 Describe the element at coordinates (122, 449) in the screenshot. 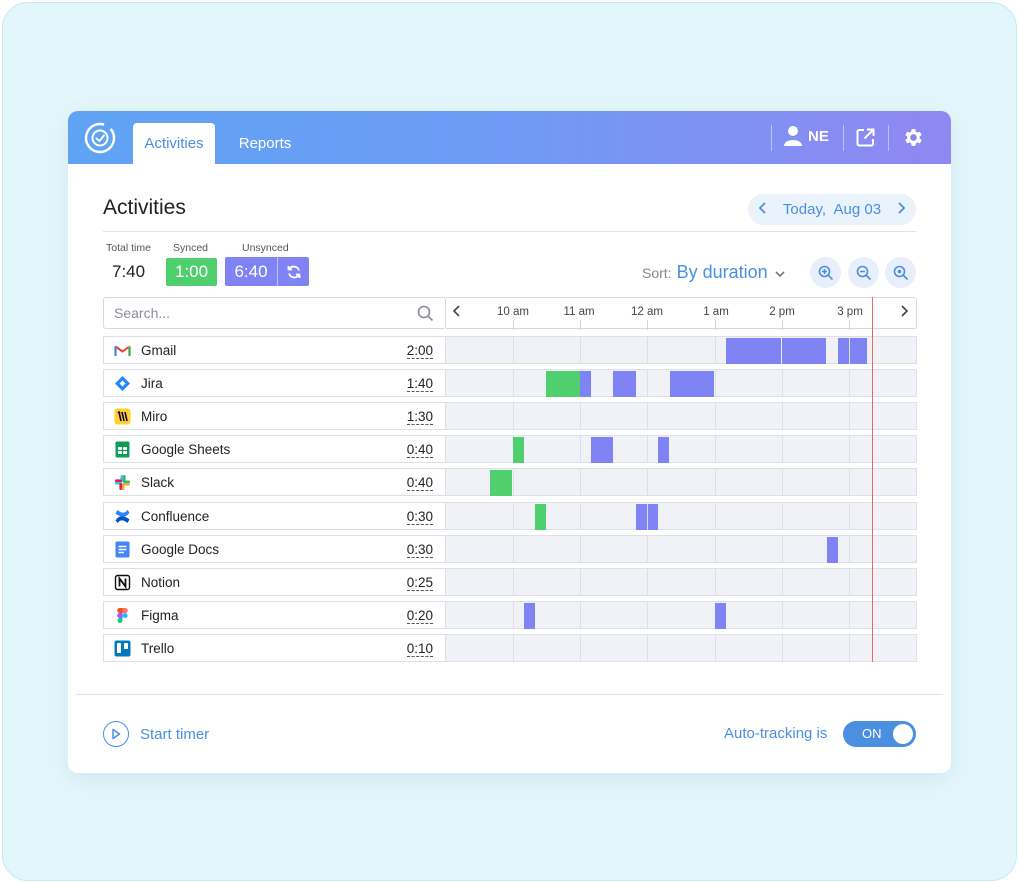

I see `google-sheets-icon` at that location.